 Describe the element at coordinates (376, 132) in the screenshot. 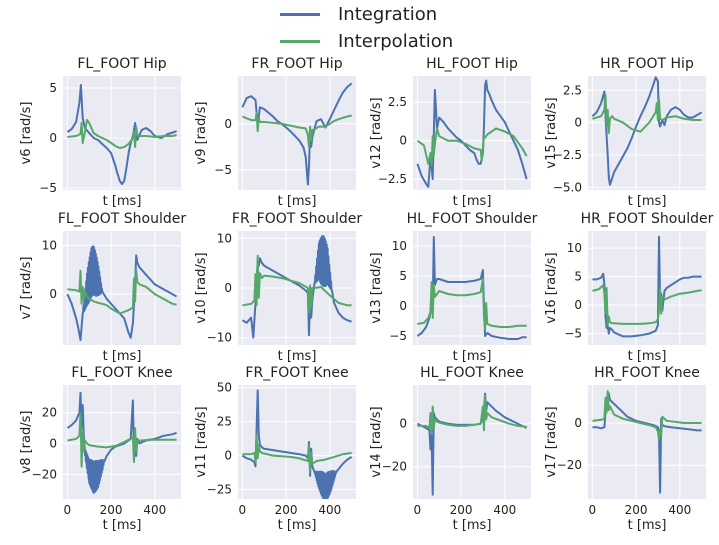

I see `y-axis-label: v12 [rad/s]` at that location.